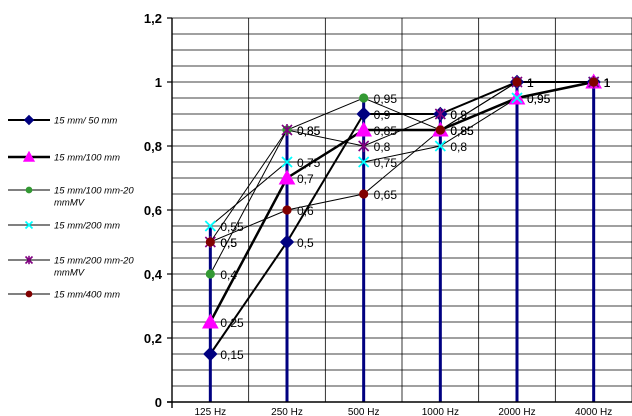  I want to click on data-label: 0,7, so click(305, 179).